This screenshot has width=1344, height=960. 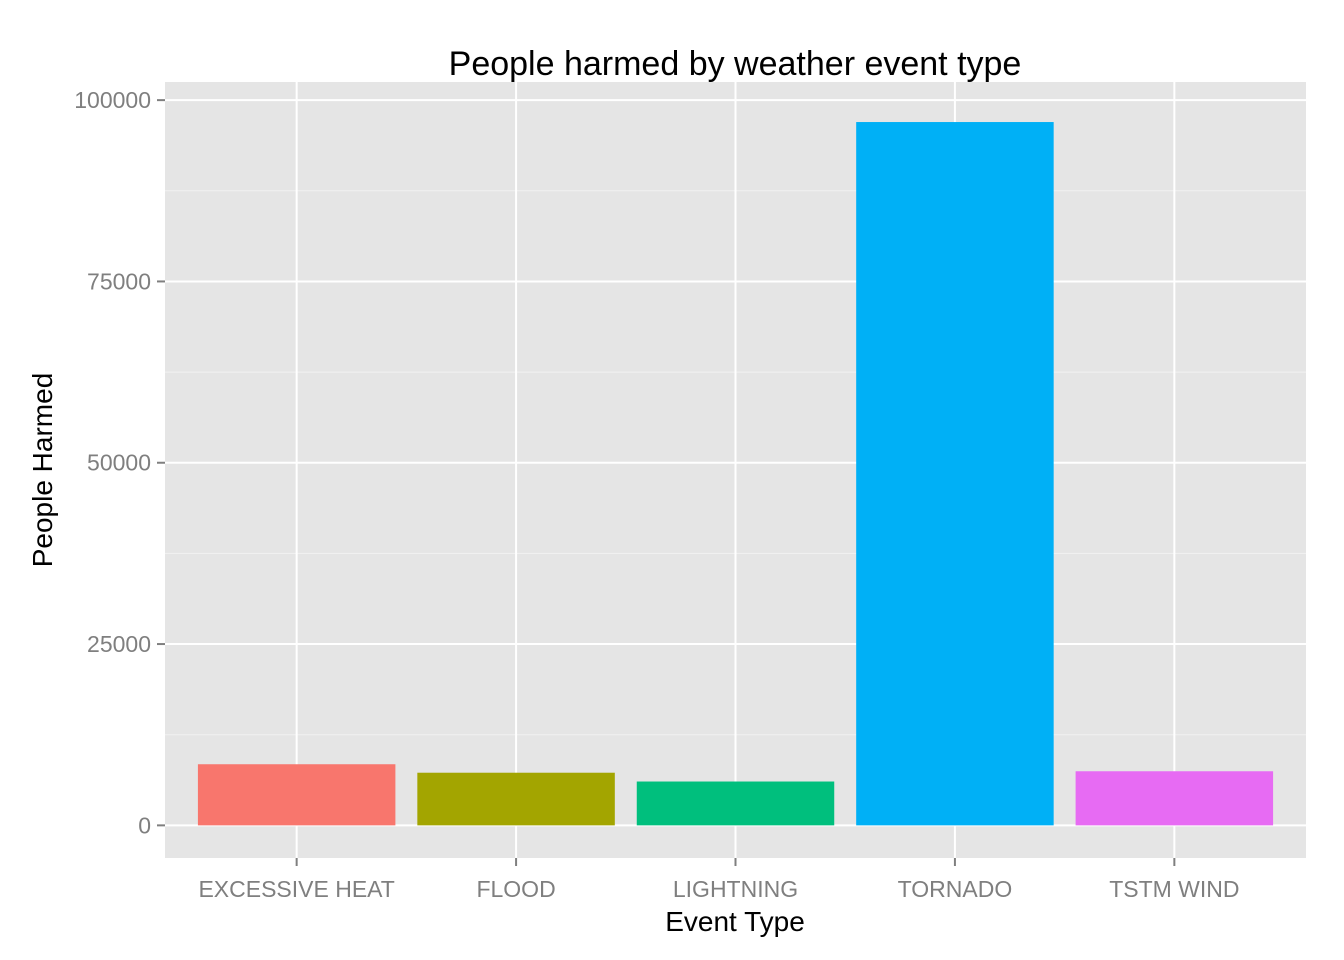 I want to click on bar-lightning, so click(x=735, y=803).